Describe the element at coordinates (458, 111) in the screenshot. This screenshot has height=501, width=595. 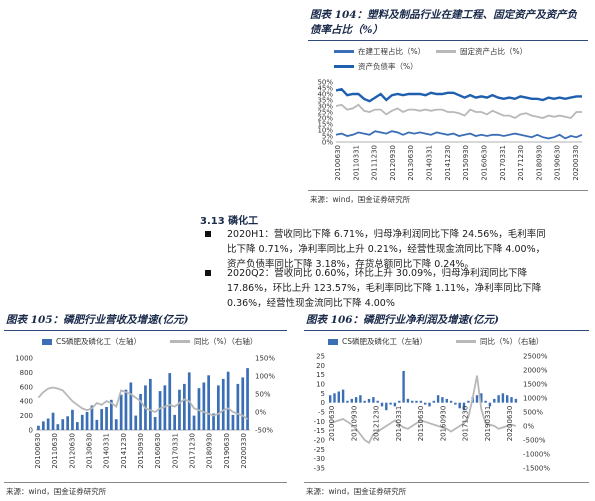
I see `fig104-line-fixed` at that location.